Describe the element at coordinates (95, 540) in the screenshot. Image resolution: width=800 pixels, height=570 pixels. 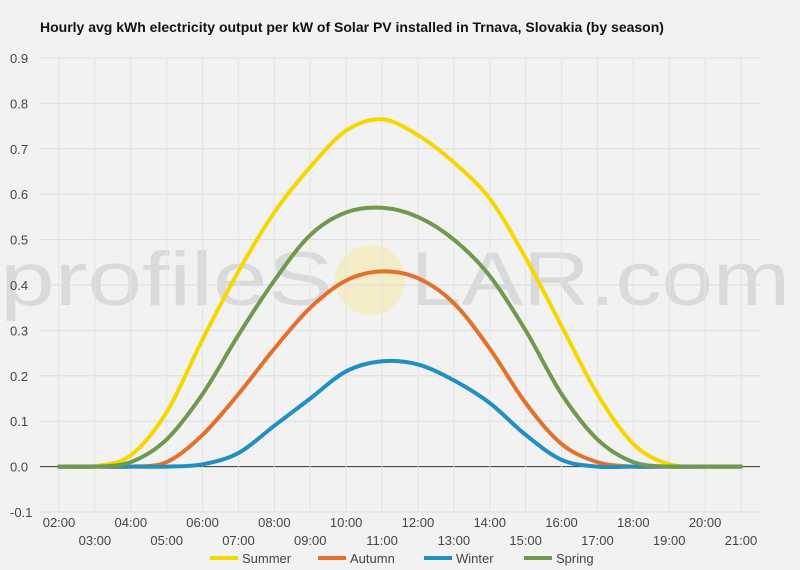
I see `x-tick-label: 03:00` at that location.